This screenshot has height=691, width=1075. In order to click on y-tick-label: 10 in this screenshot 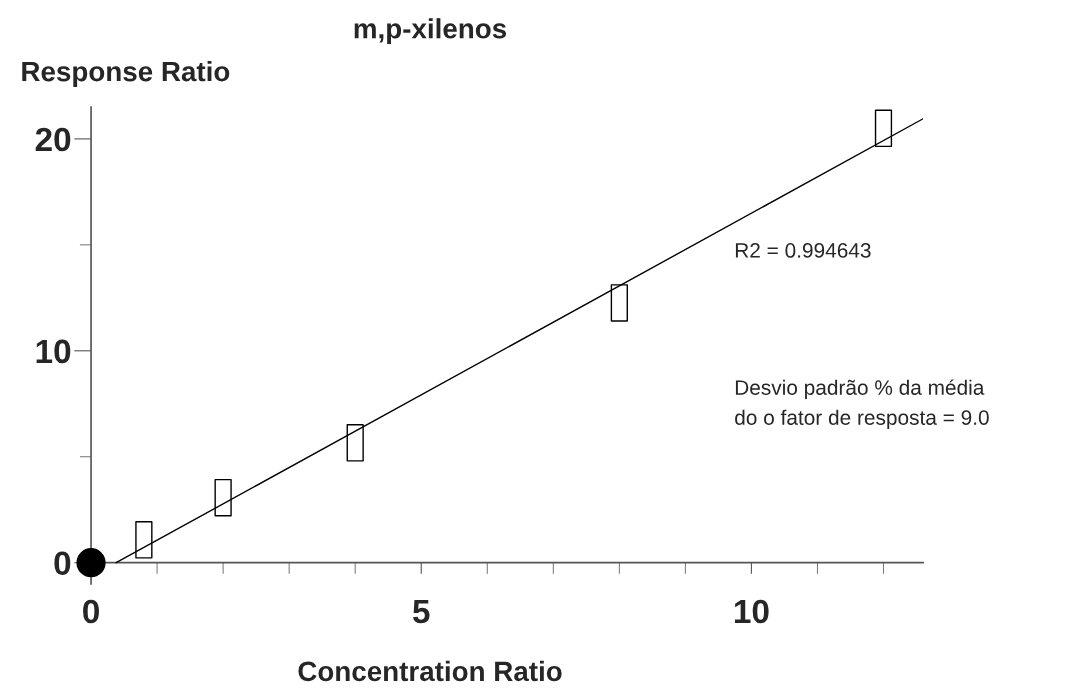, I will do `click(53, 351)`.